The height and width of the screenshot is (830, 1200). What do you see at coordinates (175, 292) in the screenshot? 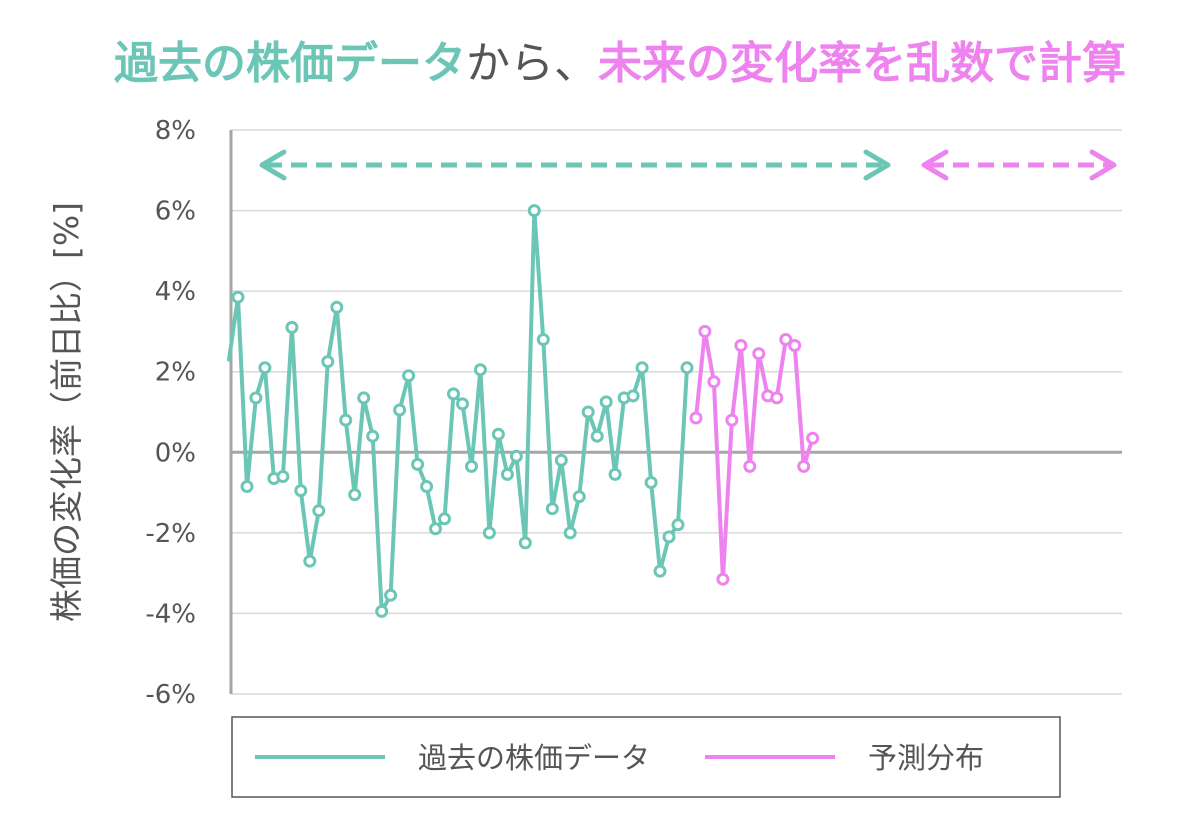
I see `y-tick-label: 4%` at bounding box center [175, 292].